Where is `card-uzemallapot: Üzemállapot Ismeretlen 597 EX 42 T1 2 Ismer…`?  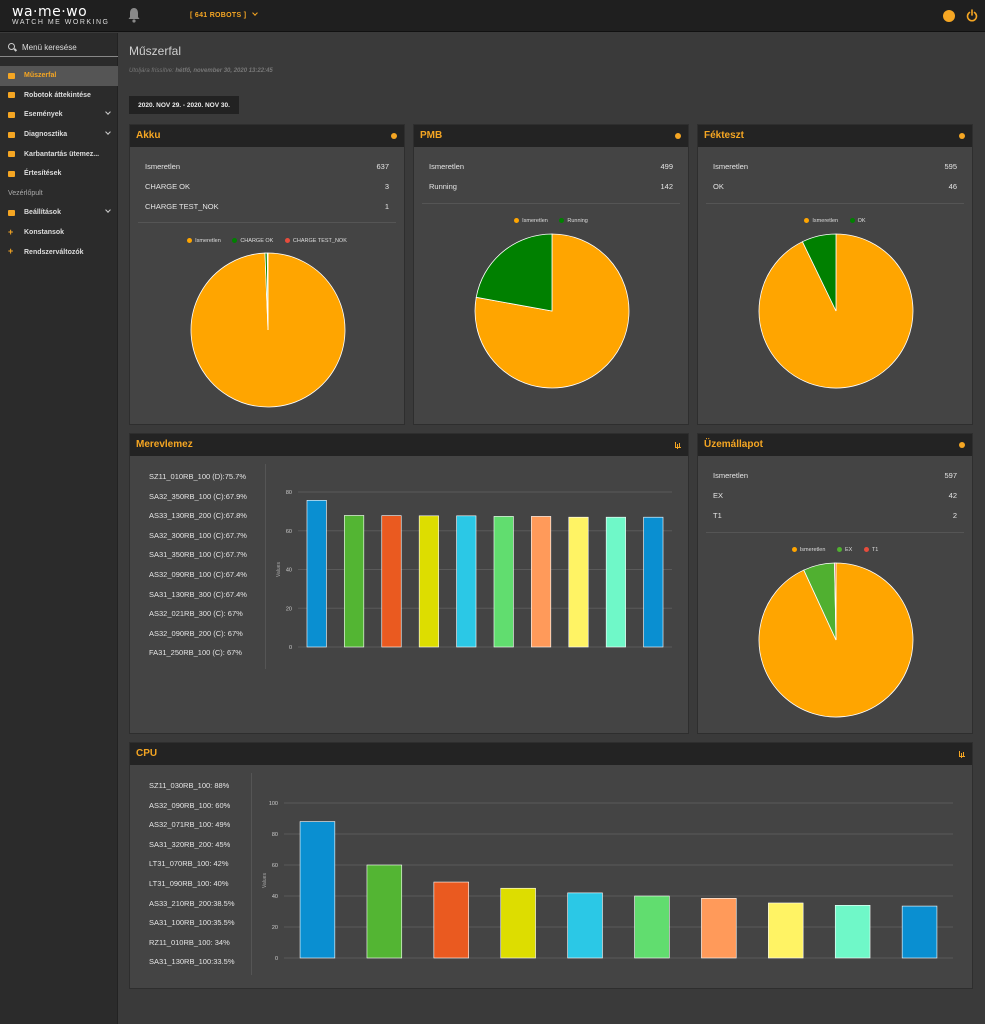
card-uzemallapot: Üzemállapot Ismeretlen 597 EX 42 T1 2 Ismer… is located at coordinates (835, 583).